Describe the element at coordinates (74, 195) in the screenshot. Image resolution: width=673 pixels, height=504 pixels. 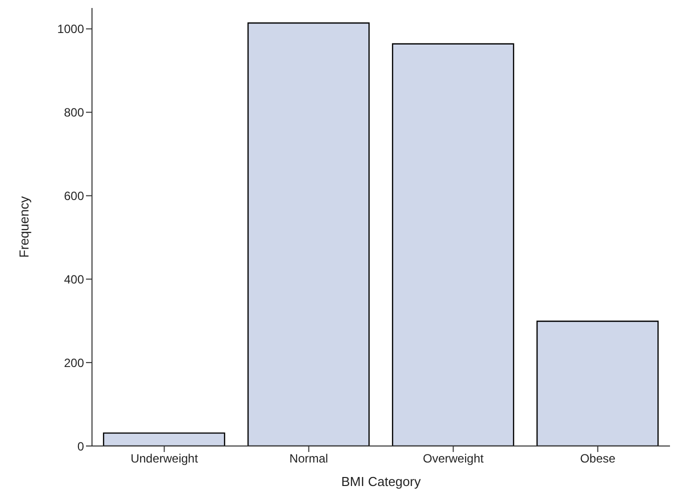
I see `y-tick-label: 600` at that location.